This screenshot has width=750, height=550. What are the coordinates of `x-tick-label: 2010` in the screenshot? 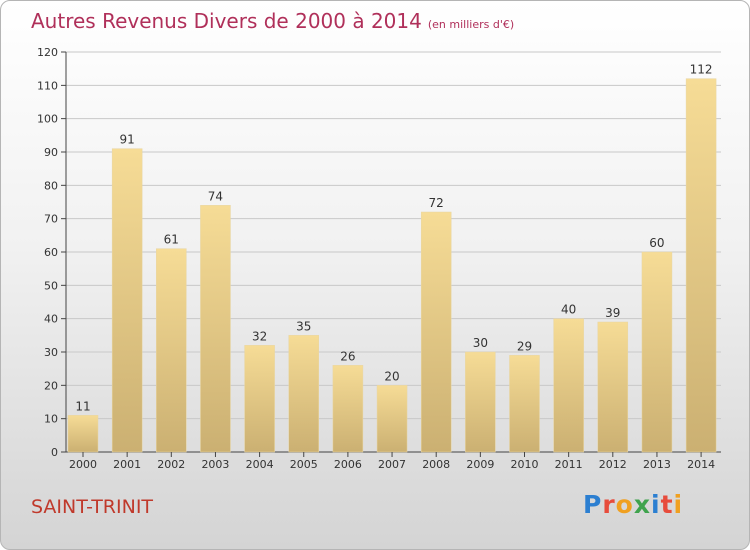 It's located at (525, 464).